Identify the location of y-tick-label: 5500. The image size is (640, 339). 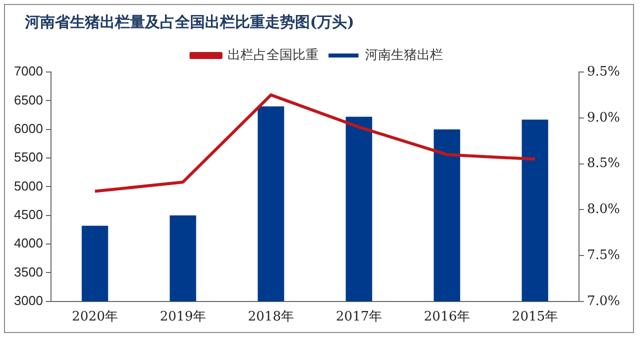
(28, 157).